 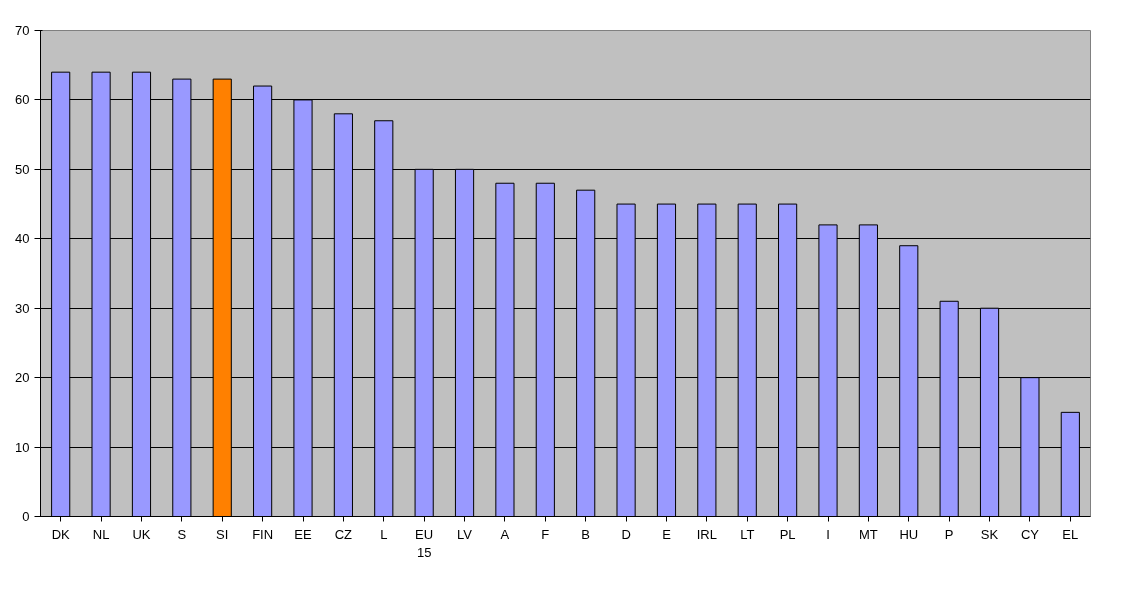 I want to click on x-tick-label: LV, so click(x=465, y=534).